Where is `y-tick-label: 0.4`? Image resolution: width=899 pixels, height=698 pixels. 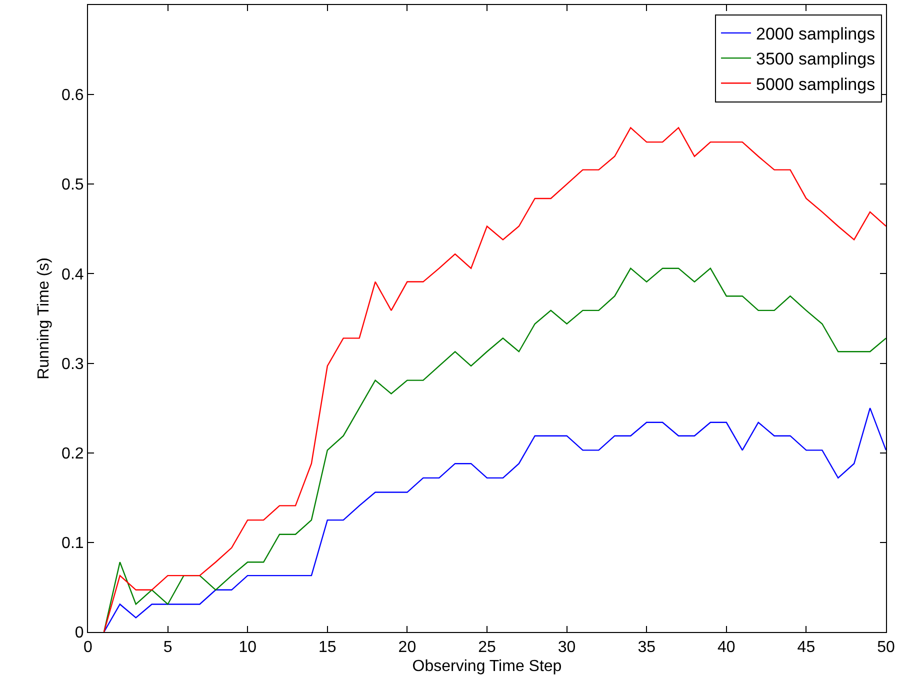 y-tick-label: 0.4 is located at coordinates (73, 275).